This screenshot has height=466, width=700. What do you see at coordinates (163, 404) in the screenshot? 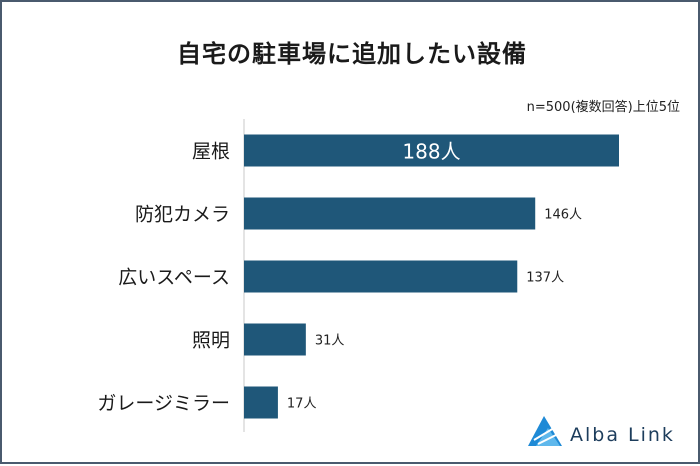
I see `category-label: ガレージミラー` at bounding box center [163, 404].